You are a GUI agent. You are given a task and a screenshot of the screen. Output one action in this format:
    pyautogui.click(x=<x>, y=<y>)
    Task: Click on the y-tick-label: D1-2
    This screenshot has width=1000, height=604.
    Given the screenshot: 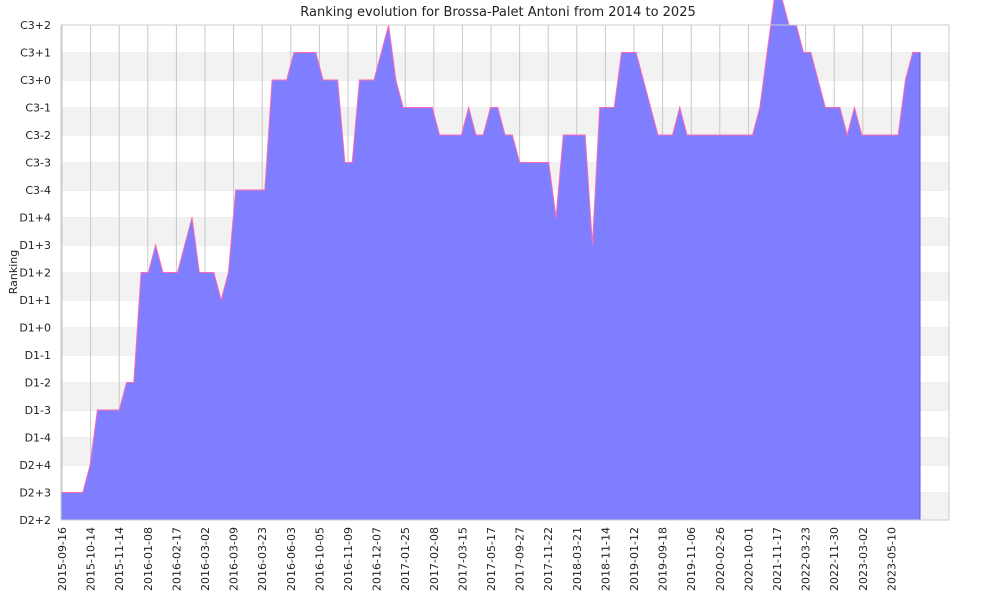 What is the action you would take?
    pyautogui.click(x=38, y=383)
    